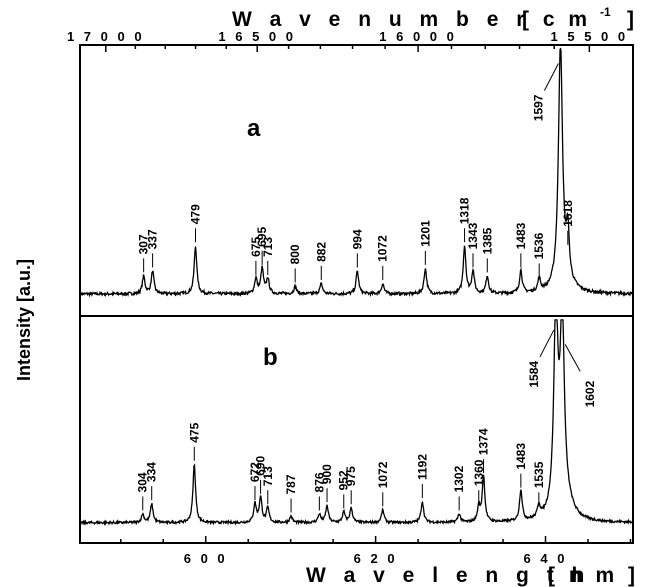 The height and width of the screenshot is (587, 648). I want to click on peak-label: 1618, so click(568, 213).